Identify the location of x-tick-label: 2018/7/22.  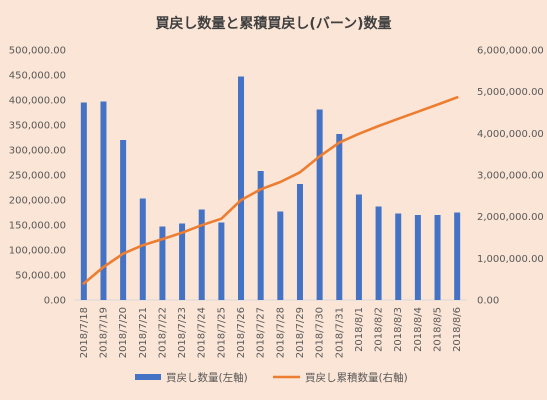
(162, 332).